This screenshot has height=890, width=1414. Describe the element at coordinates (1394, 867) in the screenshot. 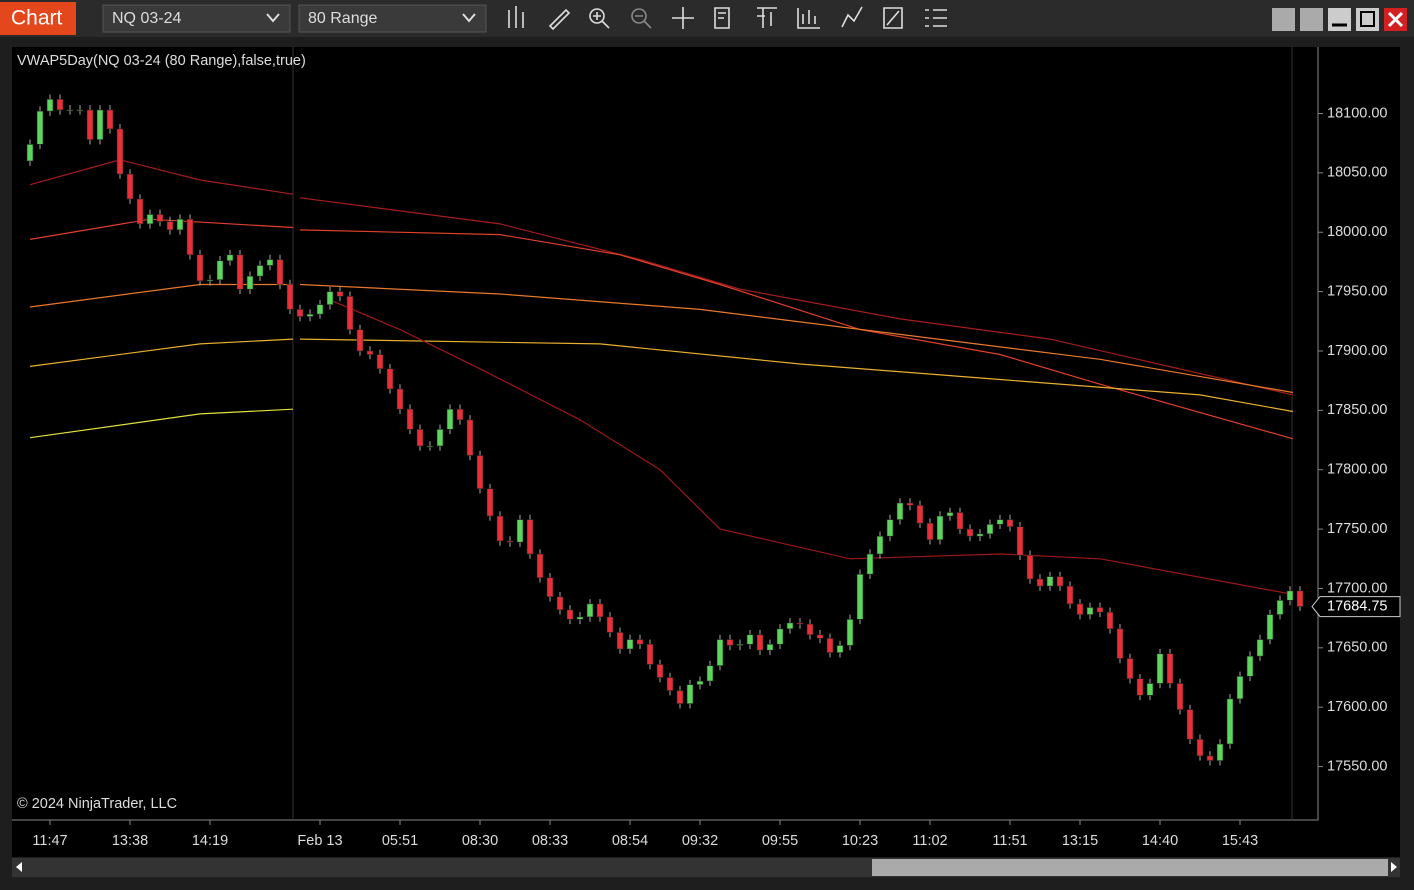

I see `scroll-right` at that location.